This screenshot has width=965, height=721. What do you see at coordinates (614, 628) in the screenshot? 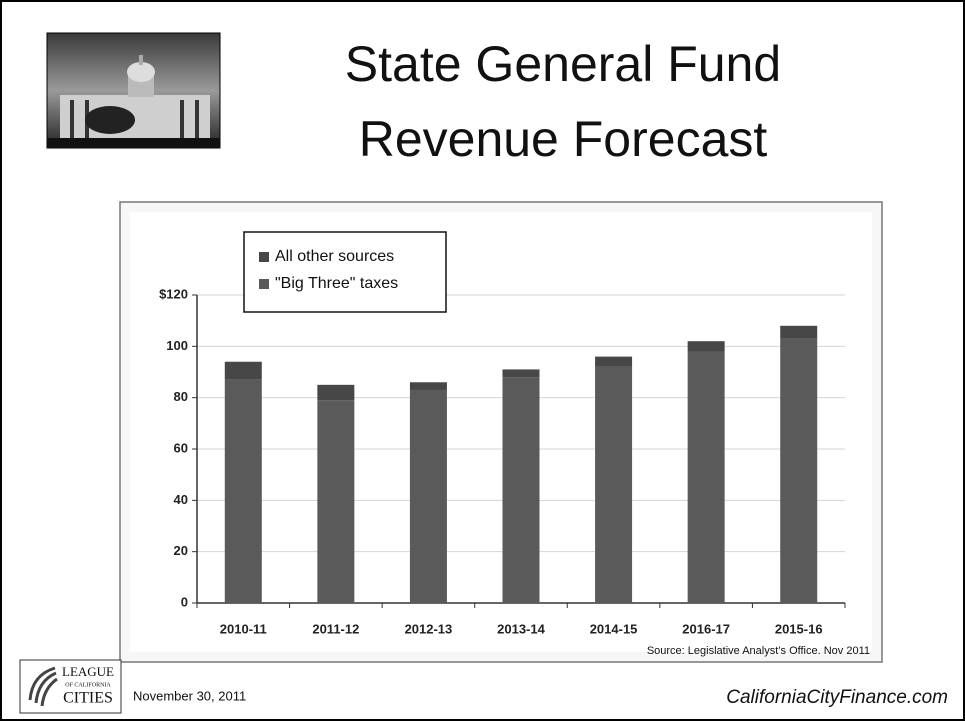
I see `x-tick-label: 2014-15` at bounding box center [614, 628].